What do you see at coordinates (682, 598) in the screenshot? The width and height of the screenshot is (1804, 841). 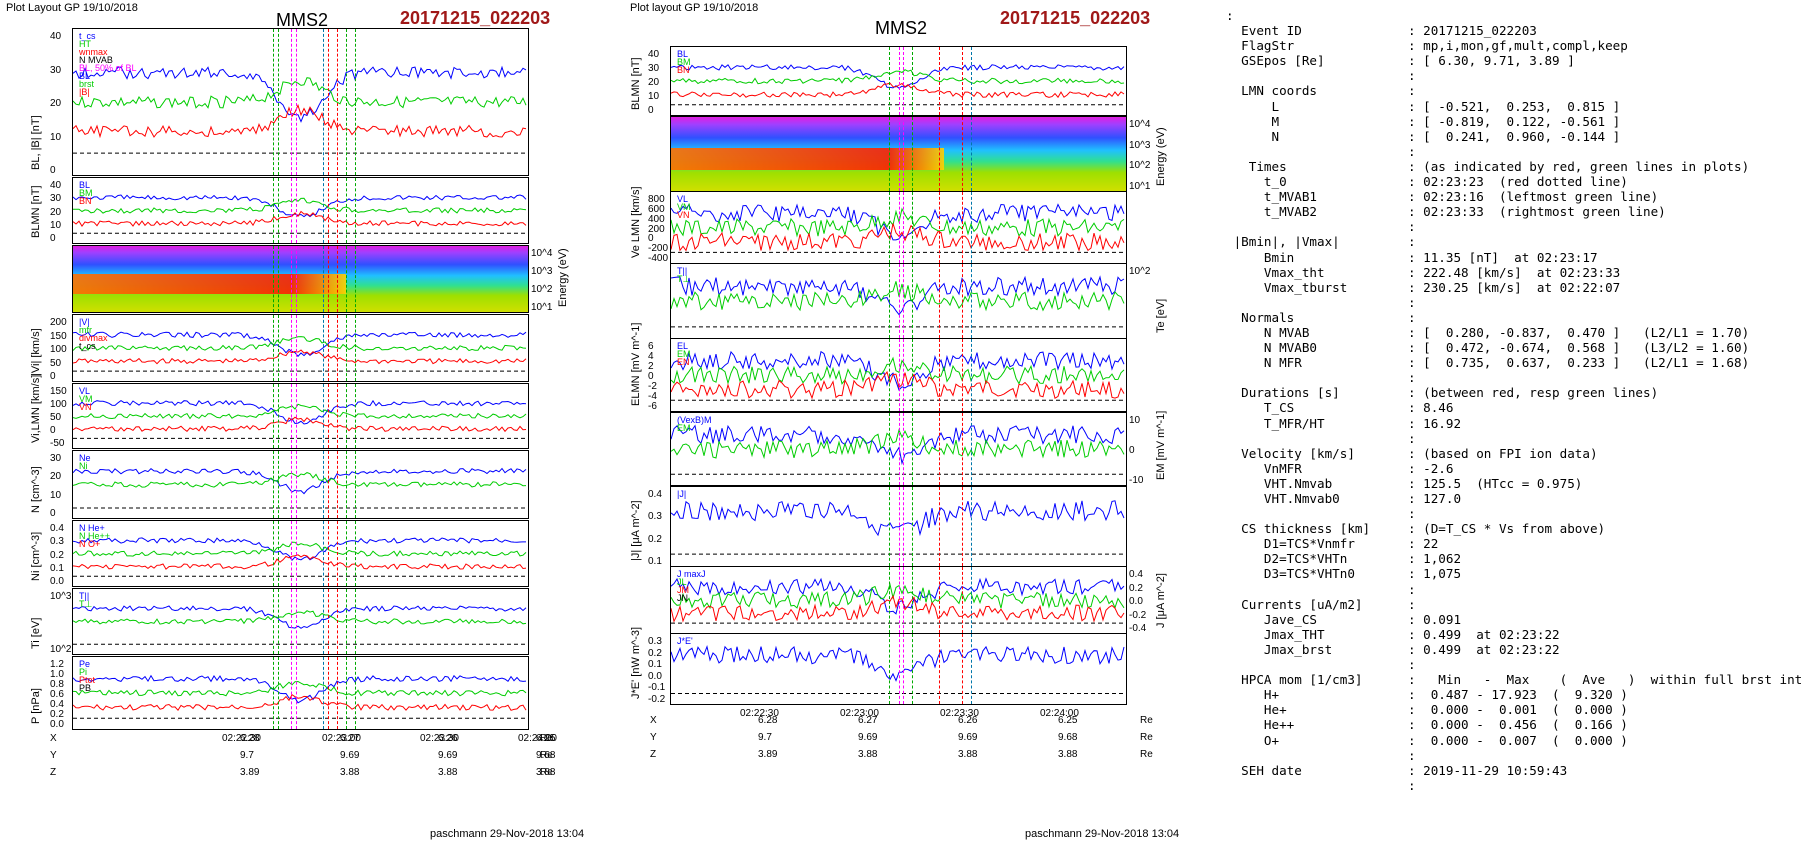 I see `legend-entry: JN` at bounding box center [682, 598].